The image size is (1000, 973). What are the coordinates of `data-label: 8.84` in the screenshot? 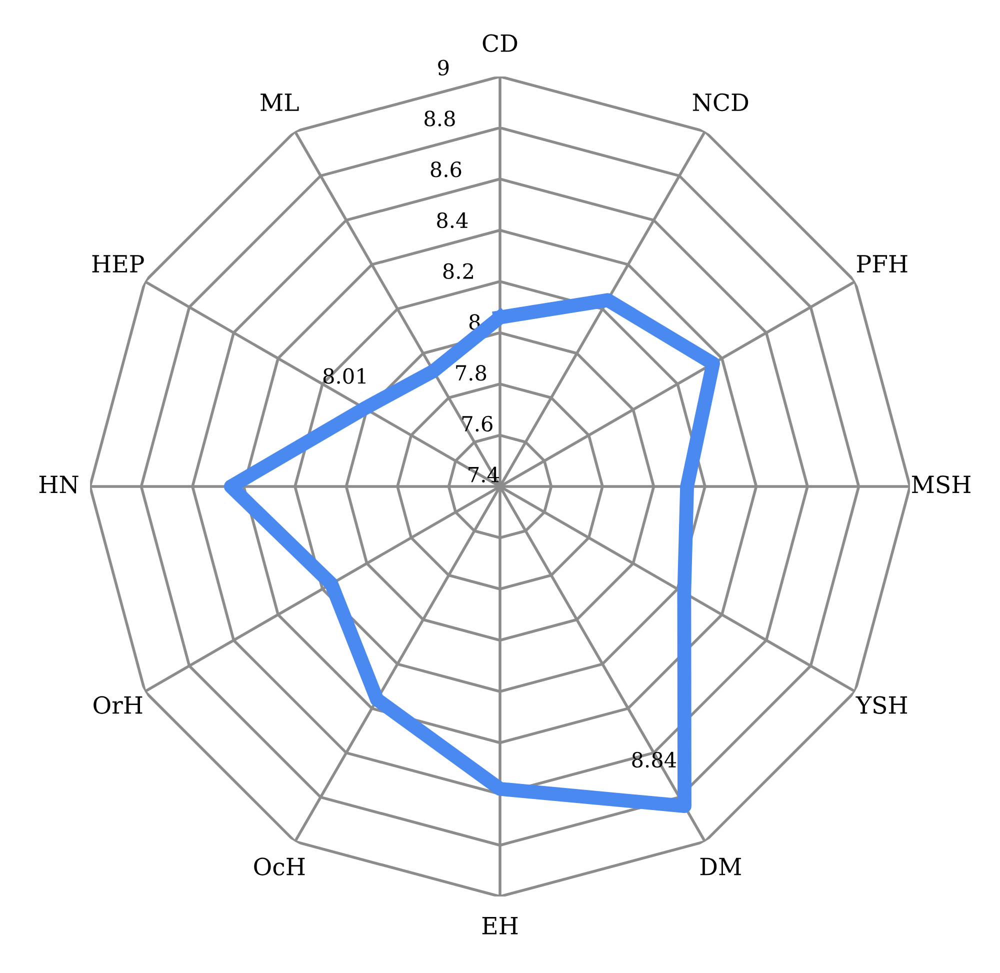 It's located at (654, 760).